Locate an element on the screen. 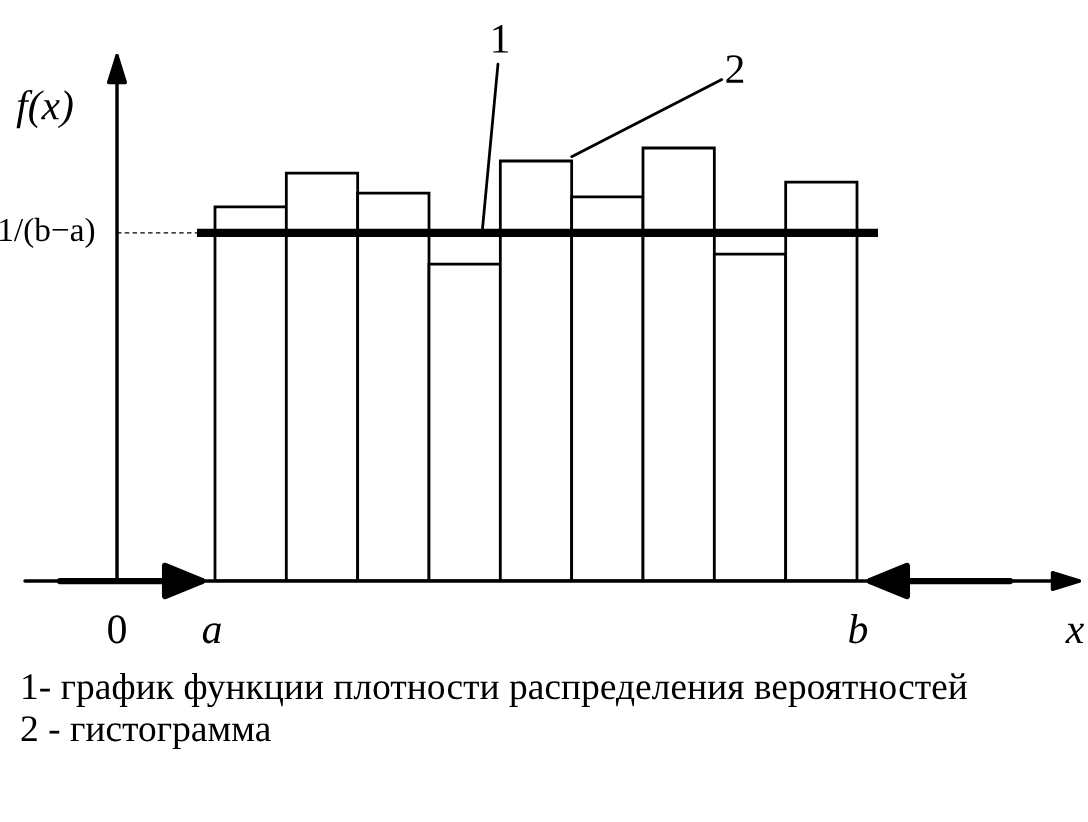  text: 1- график функции плотности распределения вероятностей is located at coordinates (495, 690).